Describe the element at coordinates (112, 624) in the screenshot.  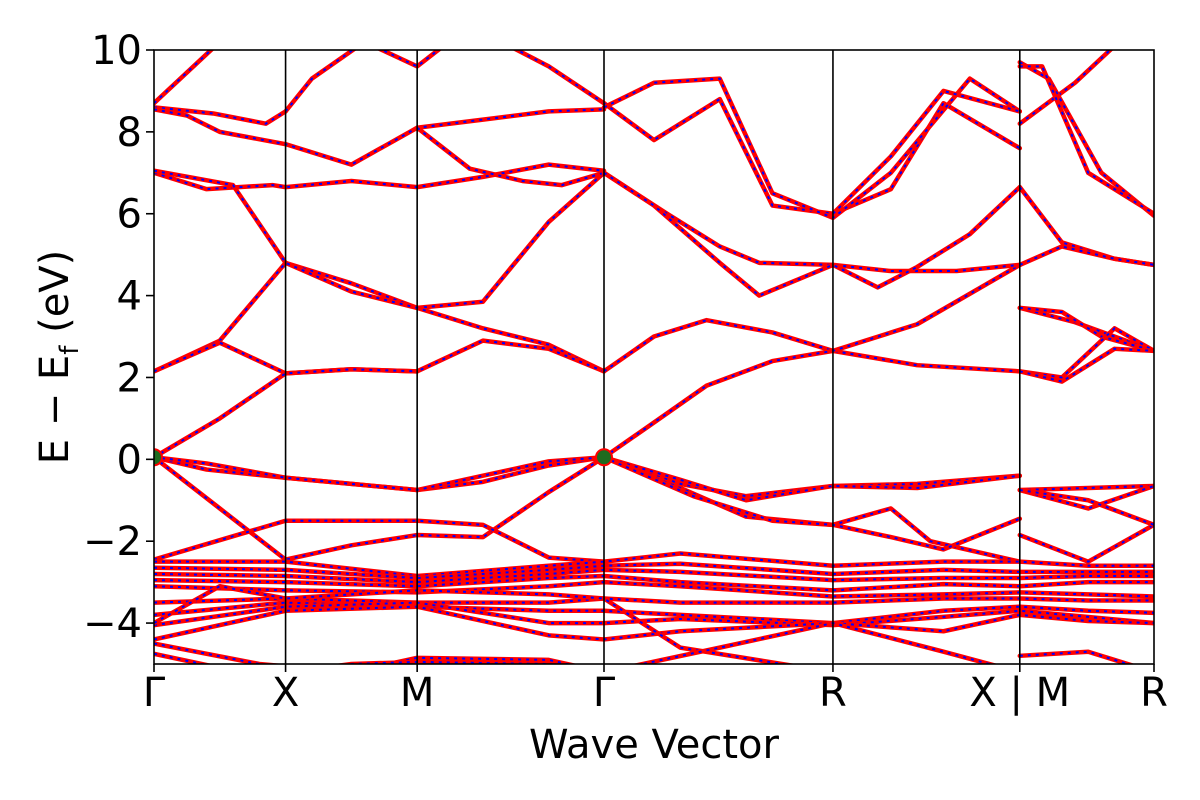
I see `y-tick-label-0: −4` at that location.